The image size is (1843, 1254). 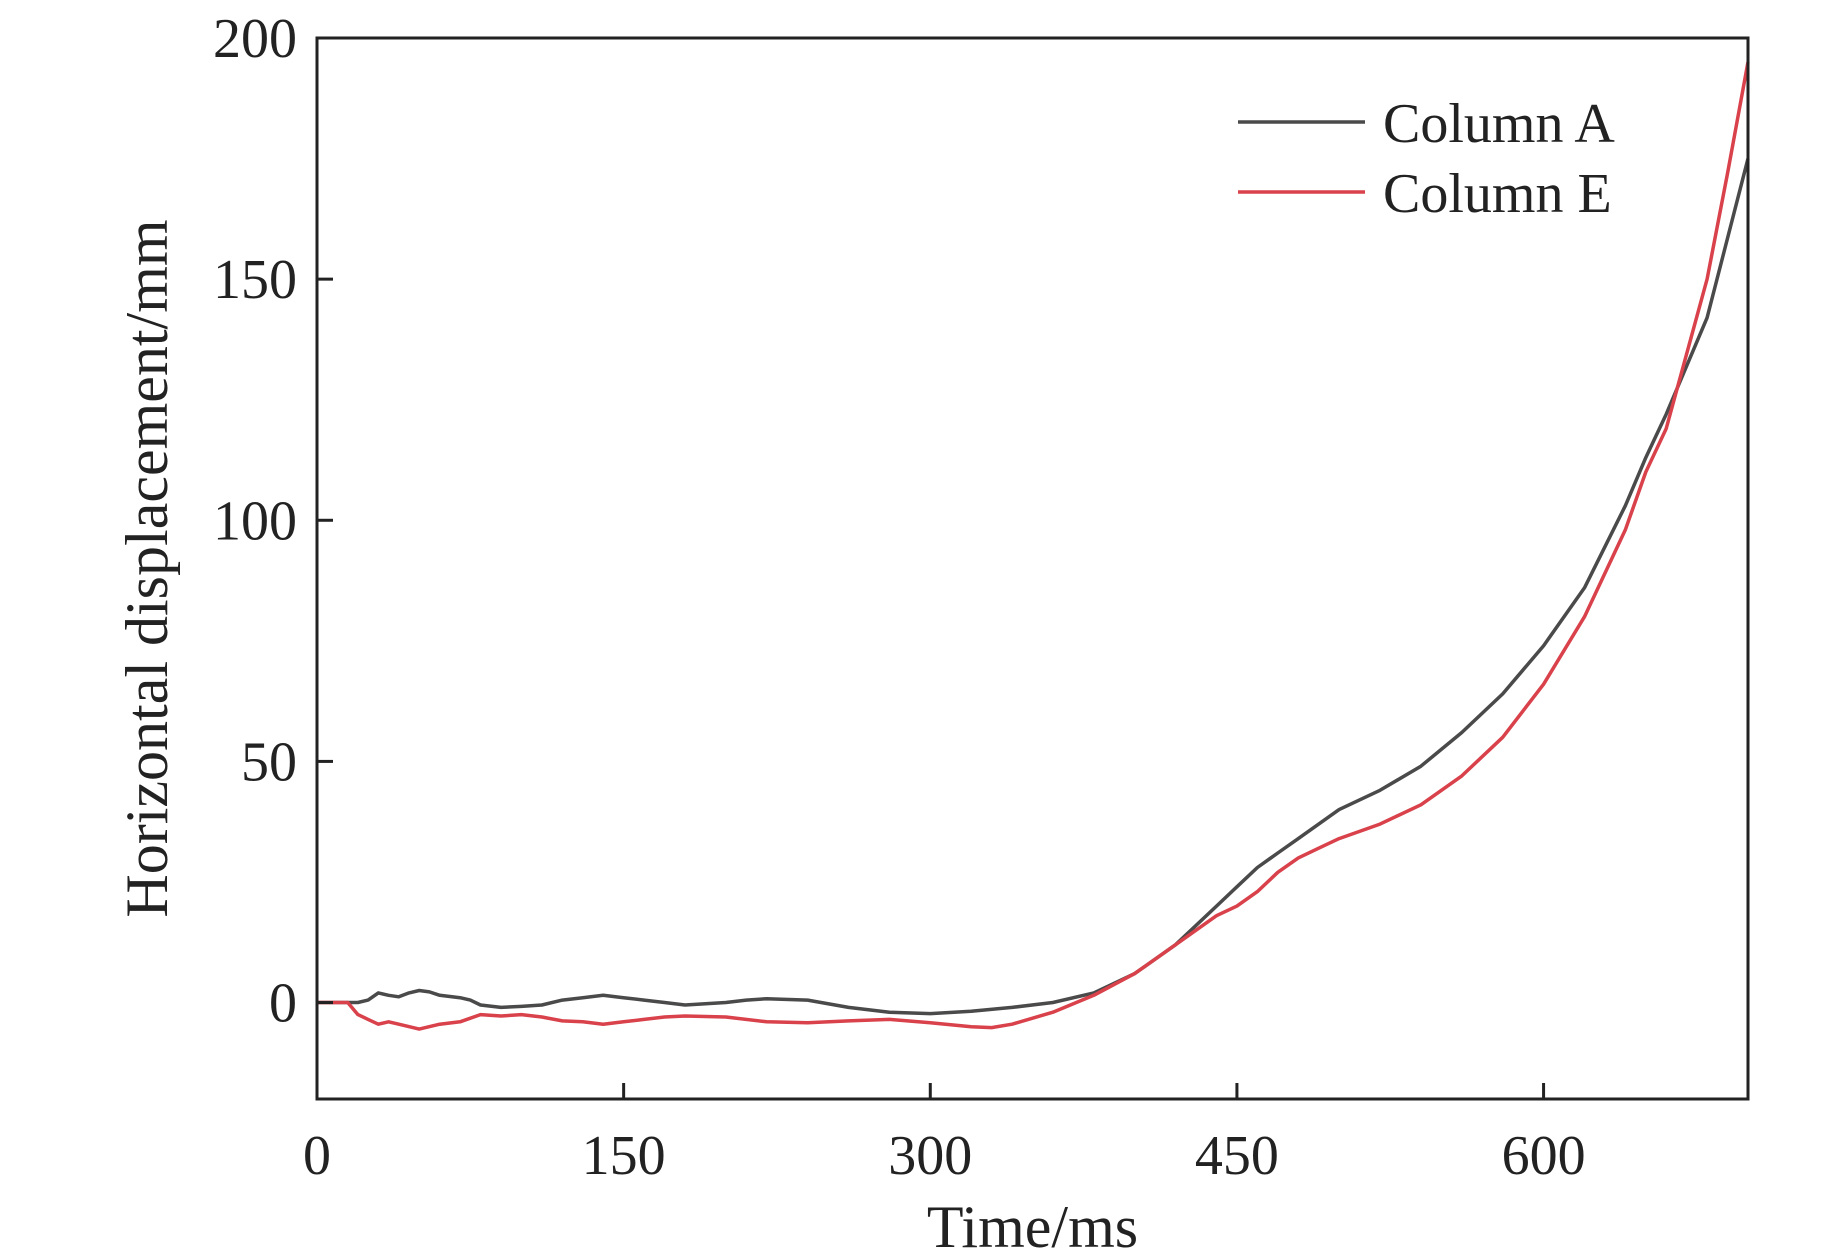 I want to click on legend: Column A Column E, so click(x=1426, y=159).